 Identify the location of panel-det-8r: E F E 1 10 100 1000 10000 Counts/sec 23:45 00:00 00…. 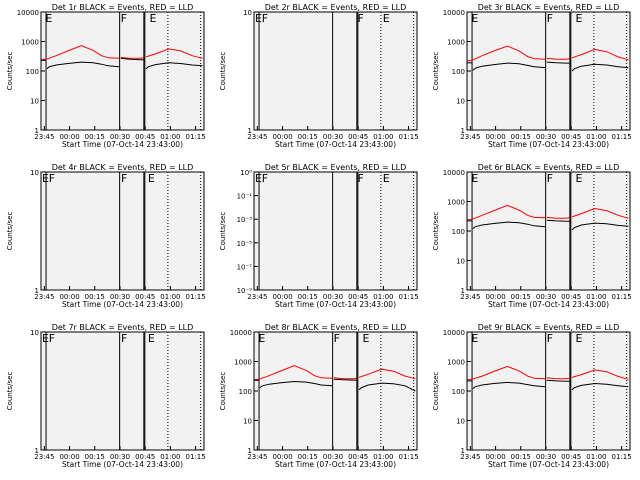
(319, 396).